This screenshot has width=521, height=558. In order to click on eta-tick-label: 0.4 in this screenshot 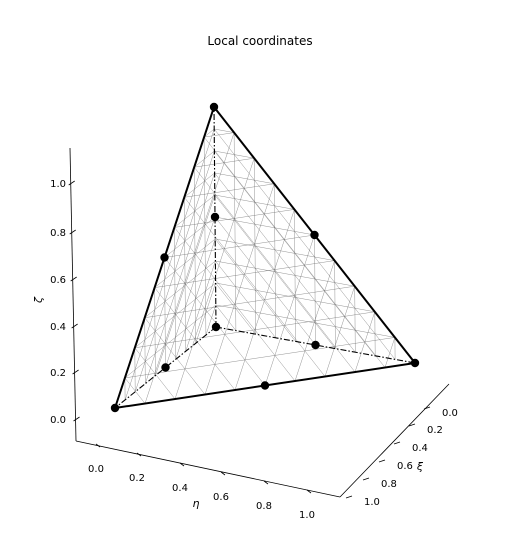, I will do `click(180, 488)`.